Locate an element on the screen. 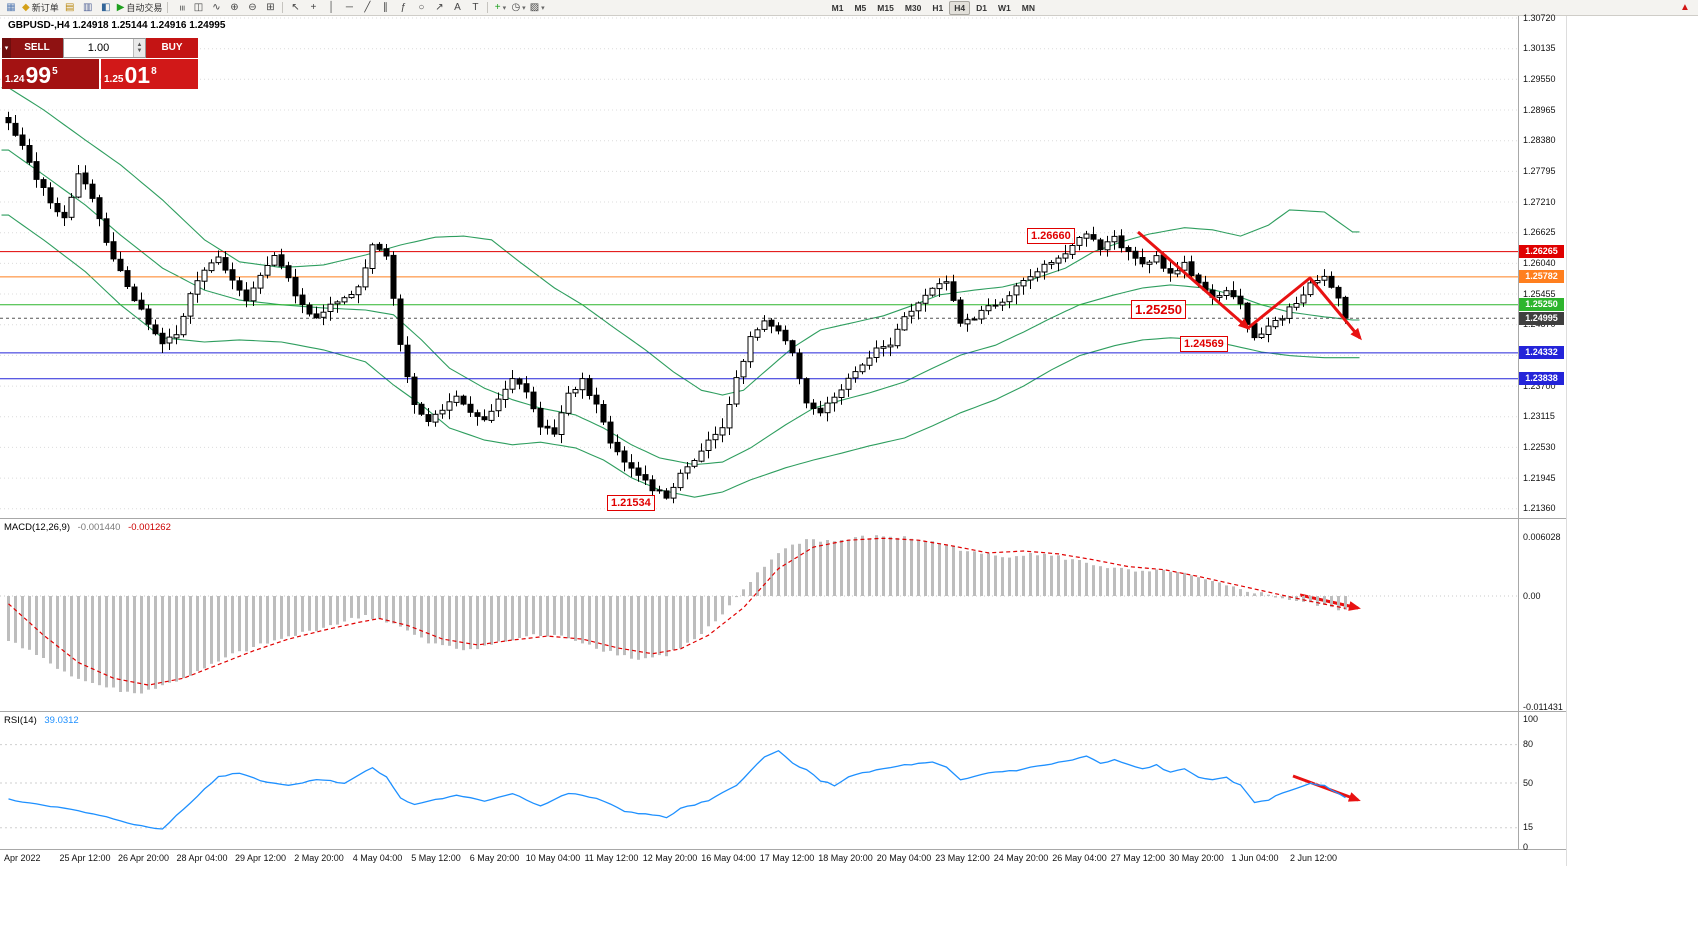  timeframe-H1: H1 is located at coordinates (938, 7).